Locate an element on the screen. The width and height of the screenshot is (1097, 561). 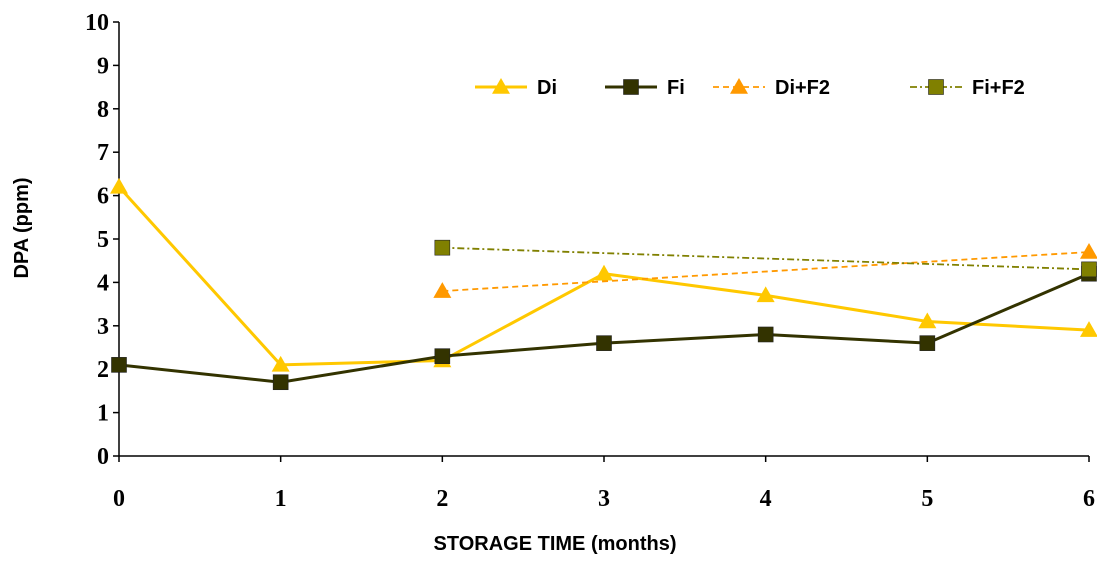
y-tick-label: 9 is located at coordinates (103, 66).